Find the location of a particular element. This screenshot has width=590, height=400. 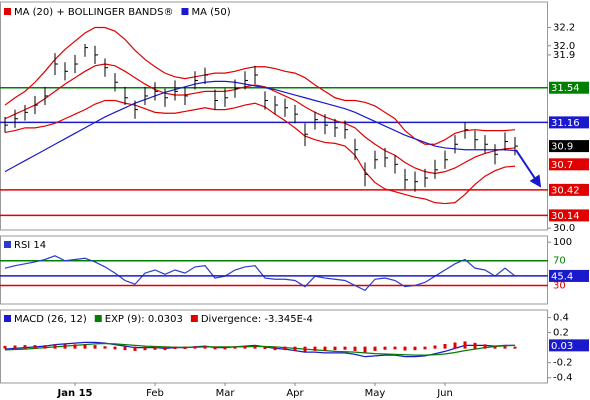

y-tick-label: 30.0 is located at coordinates (564, 228).